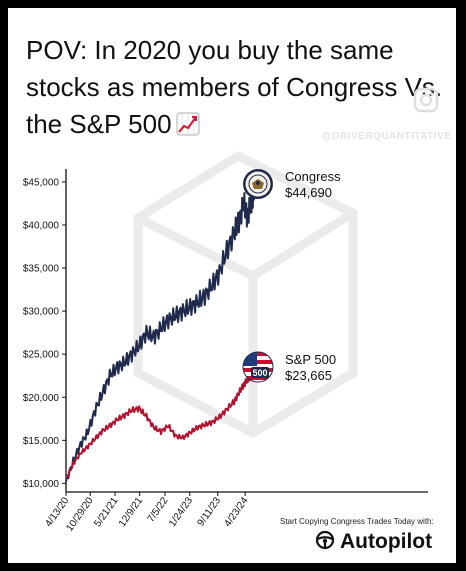 This screenshot has width=466, height=571. What do you see at coordinates (187, 127) in the screenshot?
I see `chart-increasing-icon` at bounding box center [187, 127].